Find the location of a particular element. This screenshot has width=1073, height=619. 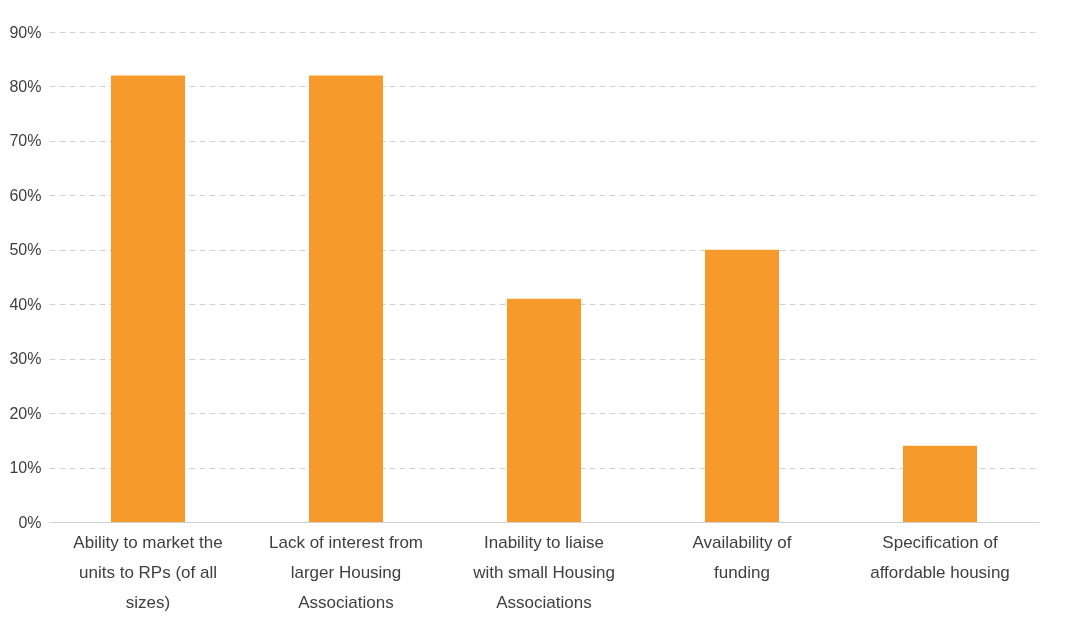

y-tick-label: 20% is located at coordinates (25, 413).